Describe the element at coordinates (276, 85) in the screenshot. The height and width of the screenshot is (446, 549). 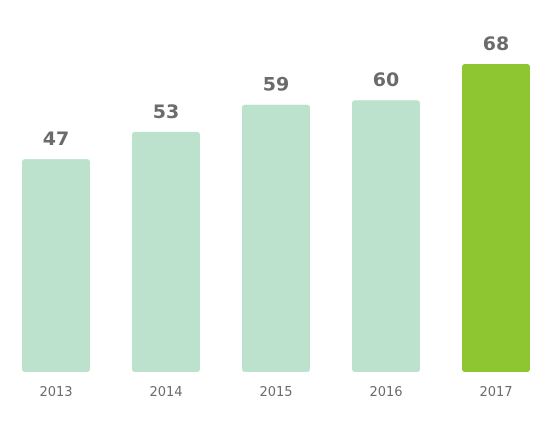
I see `value-label-2015: 59` at that location.